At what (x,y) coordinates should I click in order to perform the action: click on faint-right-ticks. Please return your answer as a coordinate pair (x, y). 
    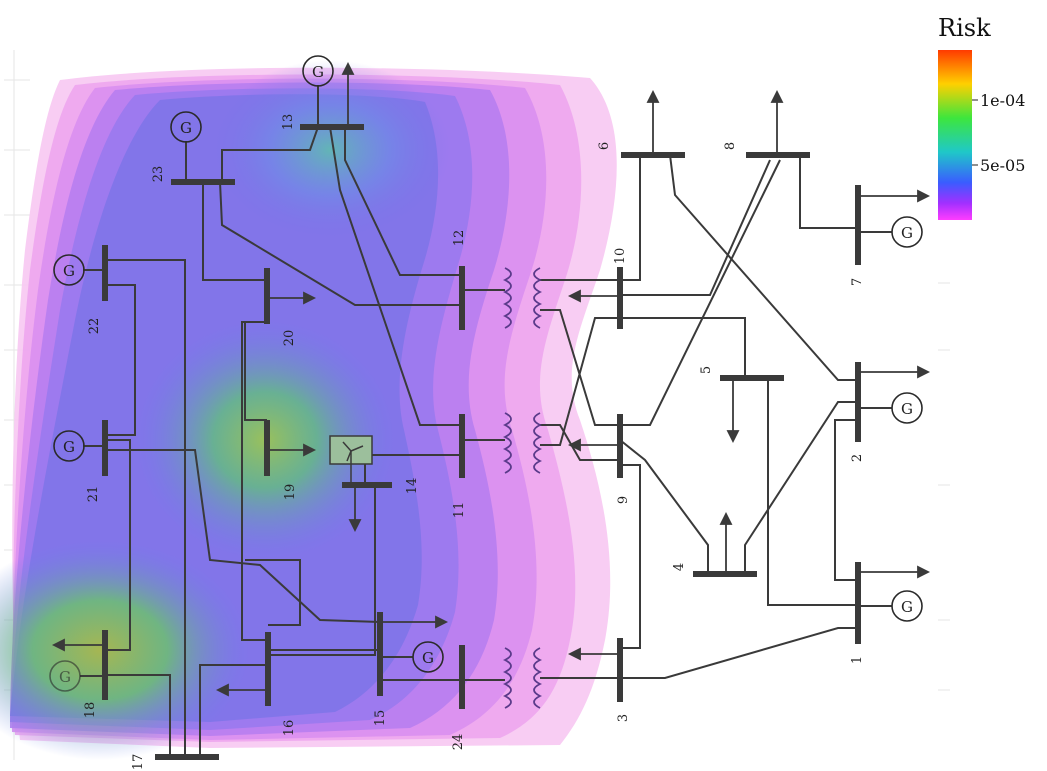
    Looking at the image, I should click on (944, 486).